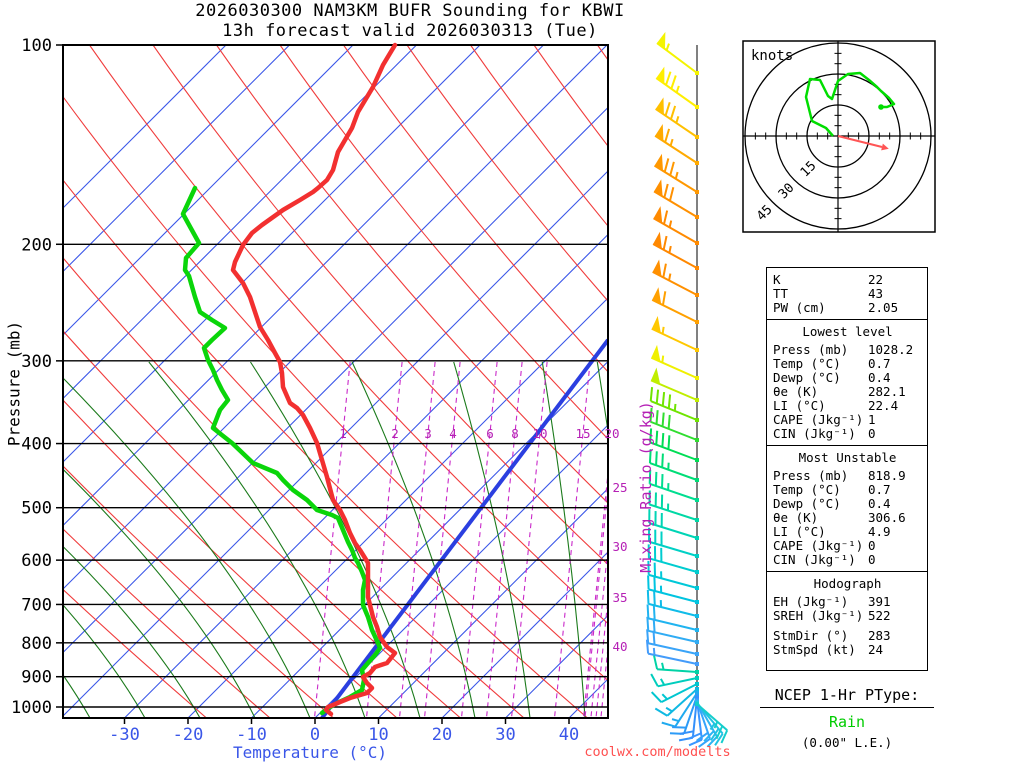 This screenshot has width=1024, height=768. Describe the element at coordinates (885, 147) in the screenshot. I see `storm-motion-arrowhead` at that location.